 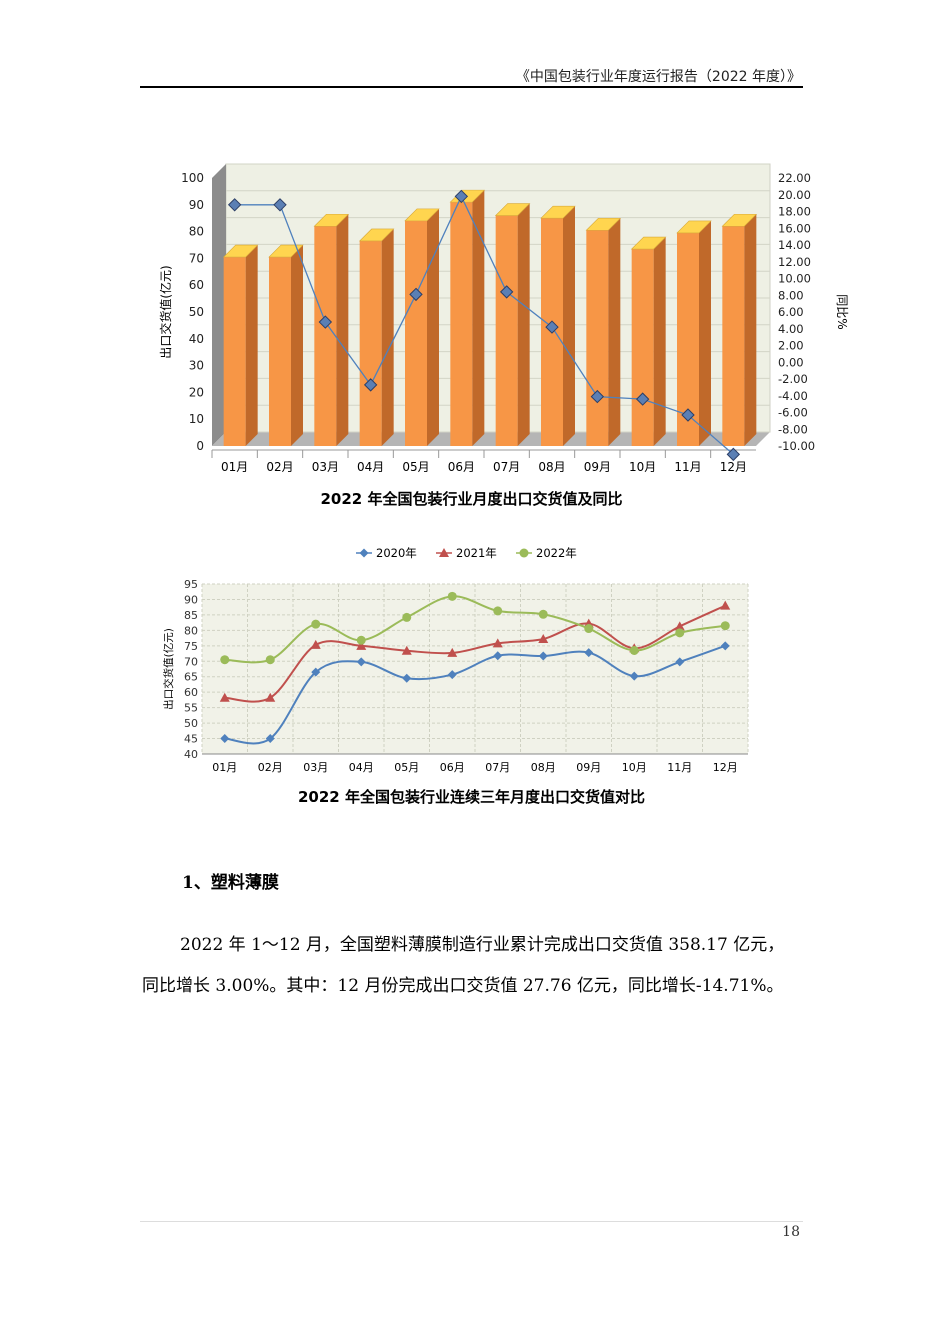 I want to click on page-number: 18, so click(x=791, y=1232).